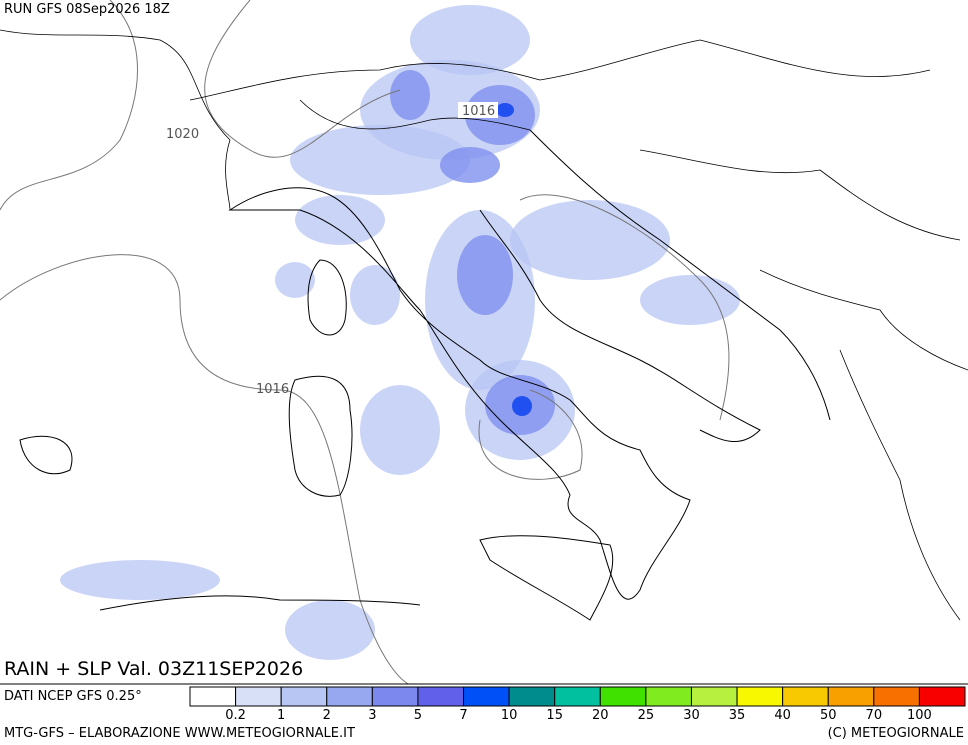 The image size is (968, 745). What do you see at coordinates (509, 715) in the screenshot?
I see `legend-label: 10` at bounding box center [509, 715].